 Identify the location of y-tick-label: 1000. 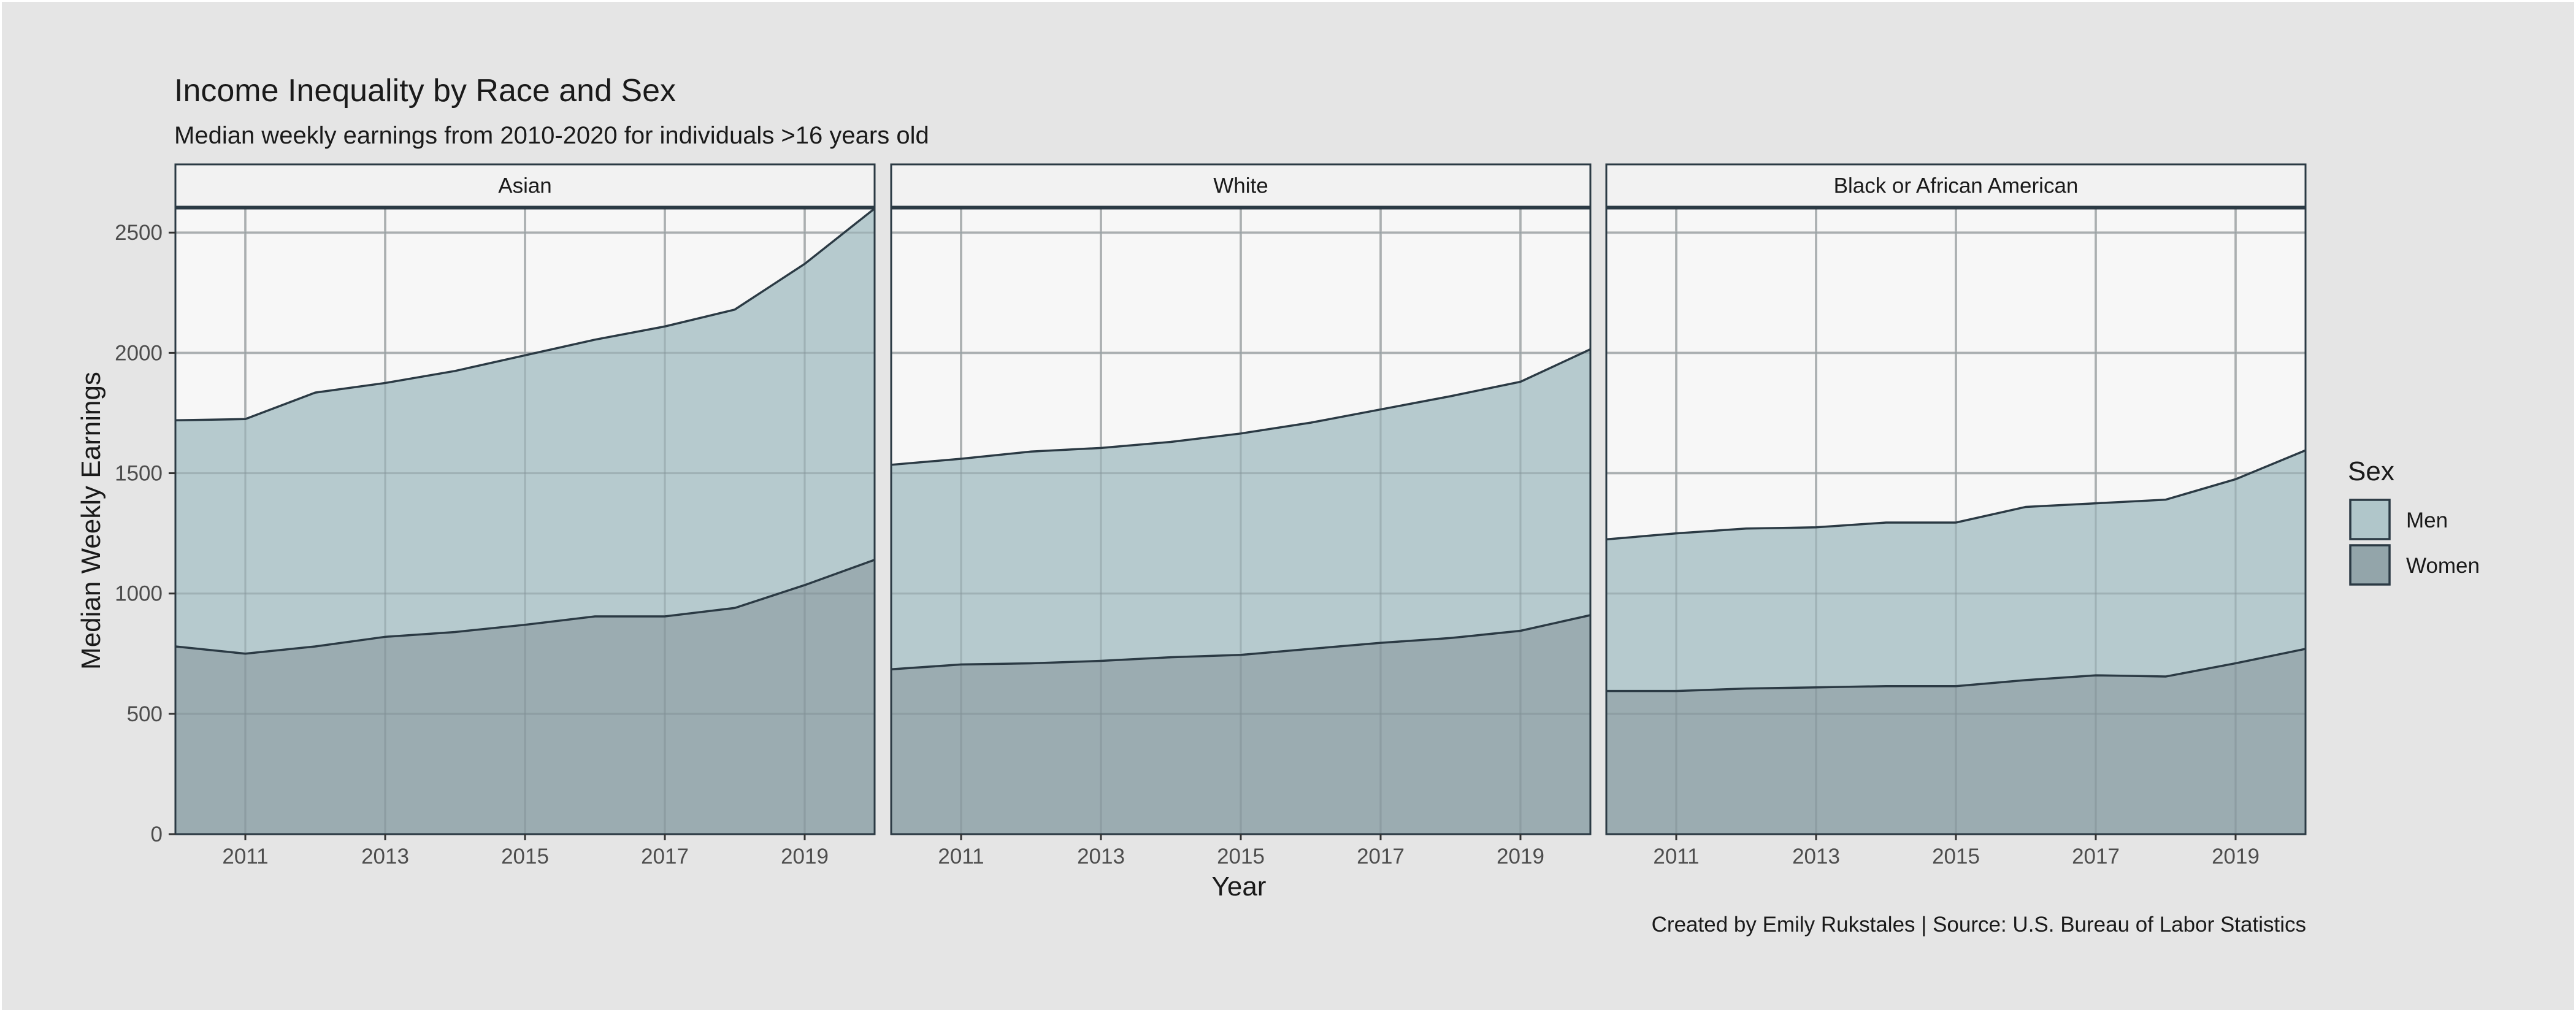
(139, 594).